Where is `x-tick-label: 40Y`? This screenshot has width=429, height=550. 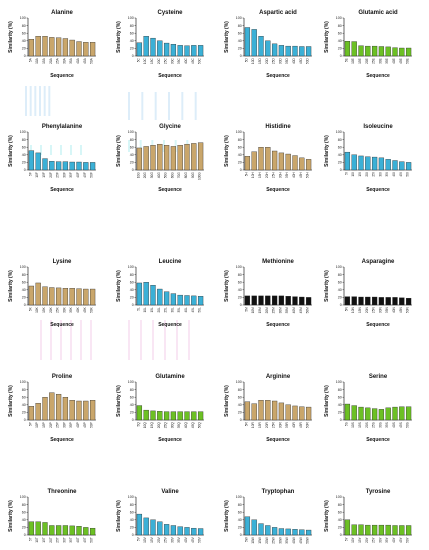 x-tick-label: 40Y is located at coordinates (394, 539).